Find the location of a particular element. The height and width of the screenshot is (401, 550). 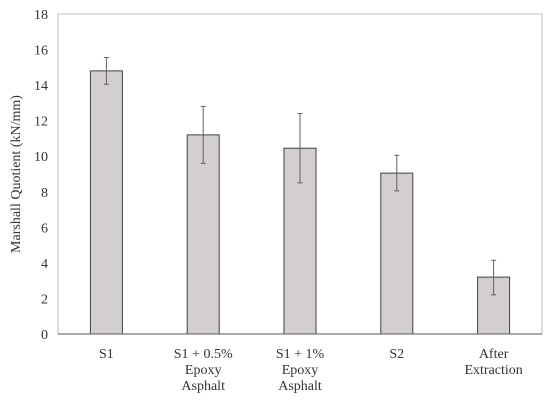

y-tick-label: 18 is located at coordinates (41, 15).